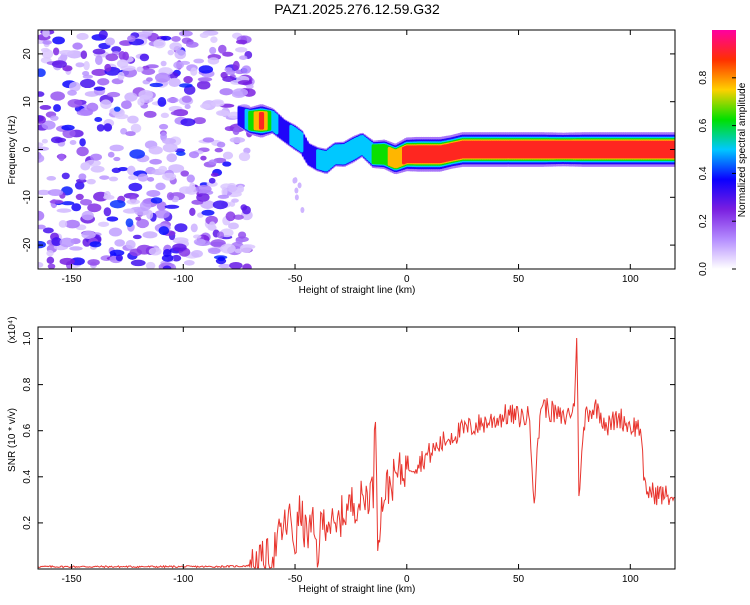 Image resolution: width=750 pixels, height=605 pixels. I want to click on figure-title: PAZ1.2025.276.12.59.G32, so click(357, 9).